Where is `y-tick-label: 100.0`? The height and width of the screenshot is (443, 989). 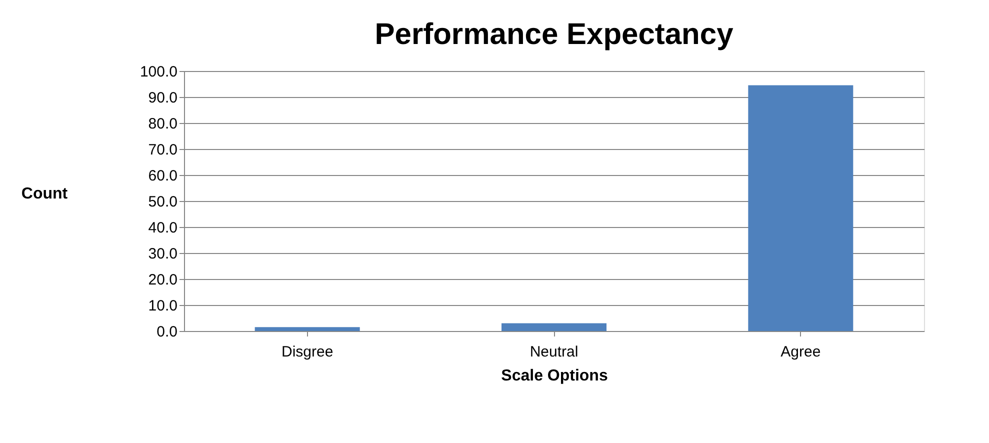
y-tick-label: 100.0 is located at coordinates (159, 72).